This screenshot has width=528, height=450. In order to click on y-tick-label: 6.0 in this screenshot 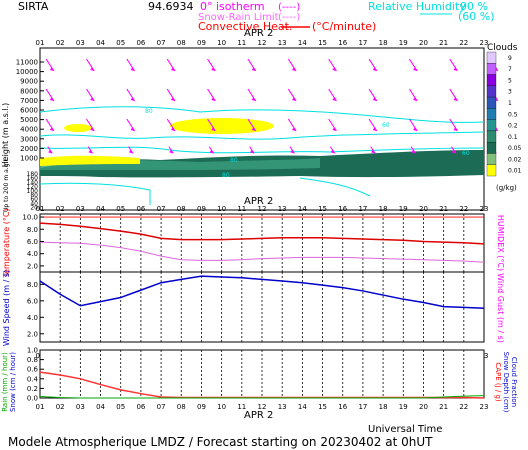, I will do `click(32, 301)`.